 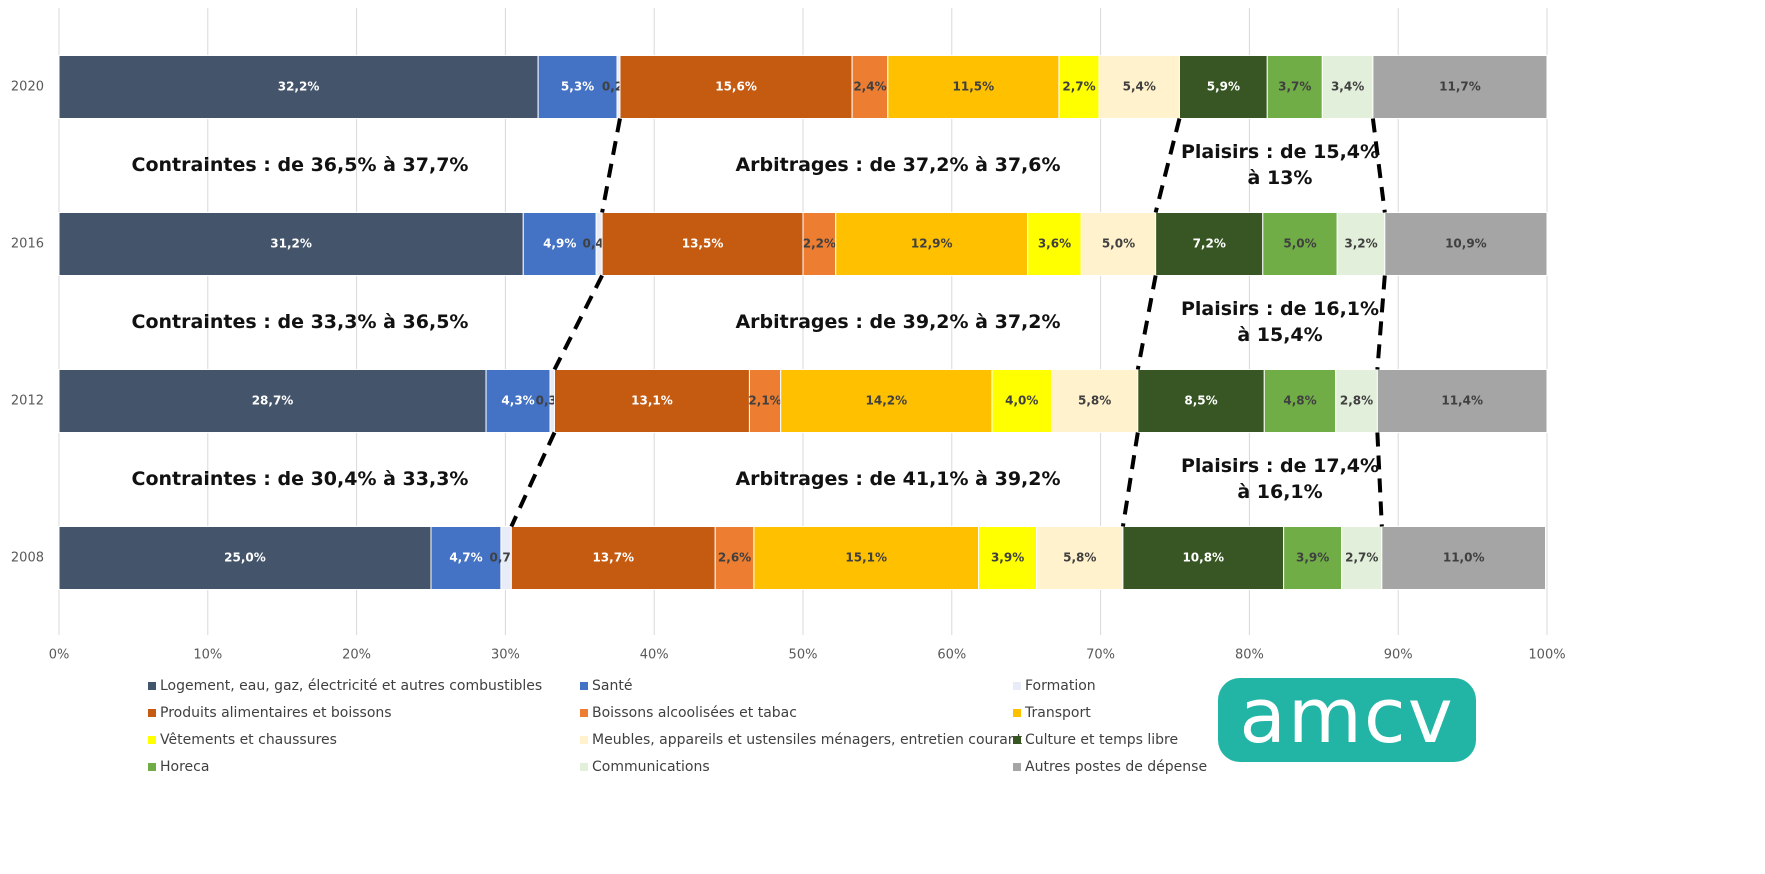 What do you see at coordinates (27, 244) in the screenshot?
I see `y-tick-label: 2016` at bounding box center [27, 244].